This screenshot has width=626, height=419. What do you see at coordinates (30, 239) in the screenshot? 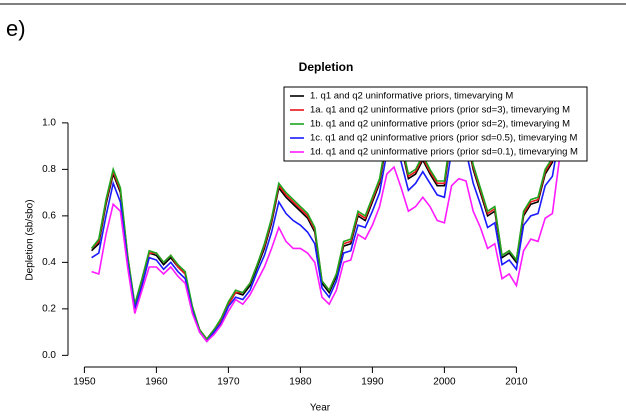
I see `y-axis-label: Depletion (sb/sbo)` at bounding box center [30, 239].